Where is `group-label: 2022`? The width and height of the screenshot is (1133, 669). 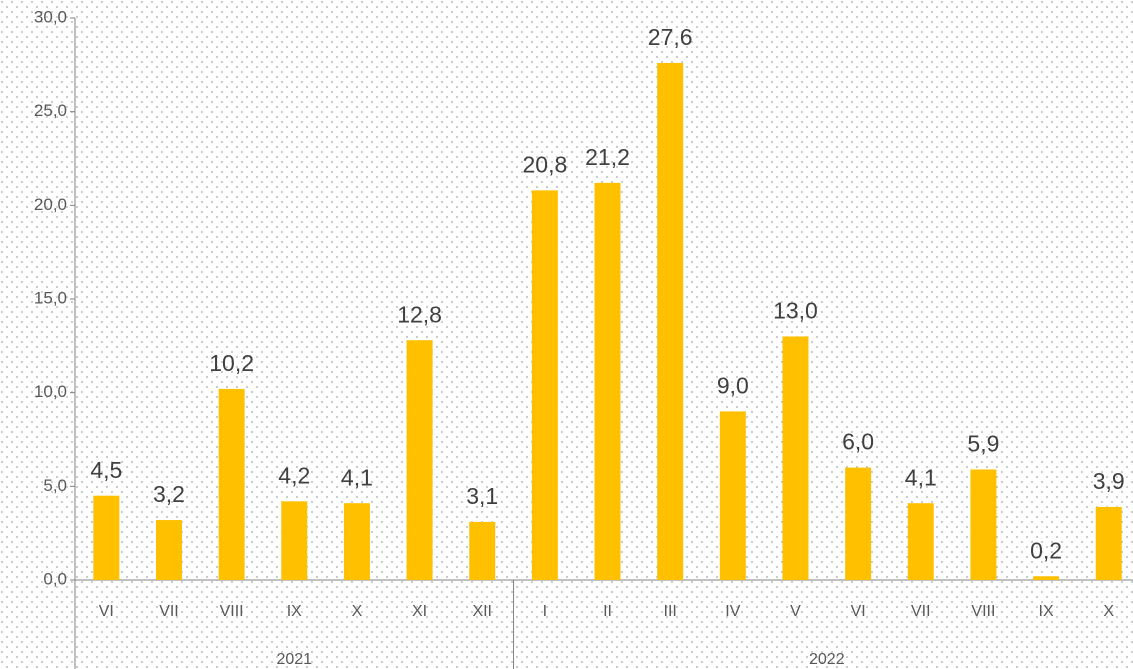
group-label: 2022 is located at coordinates (827, 659).